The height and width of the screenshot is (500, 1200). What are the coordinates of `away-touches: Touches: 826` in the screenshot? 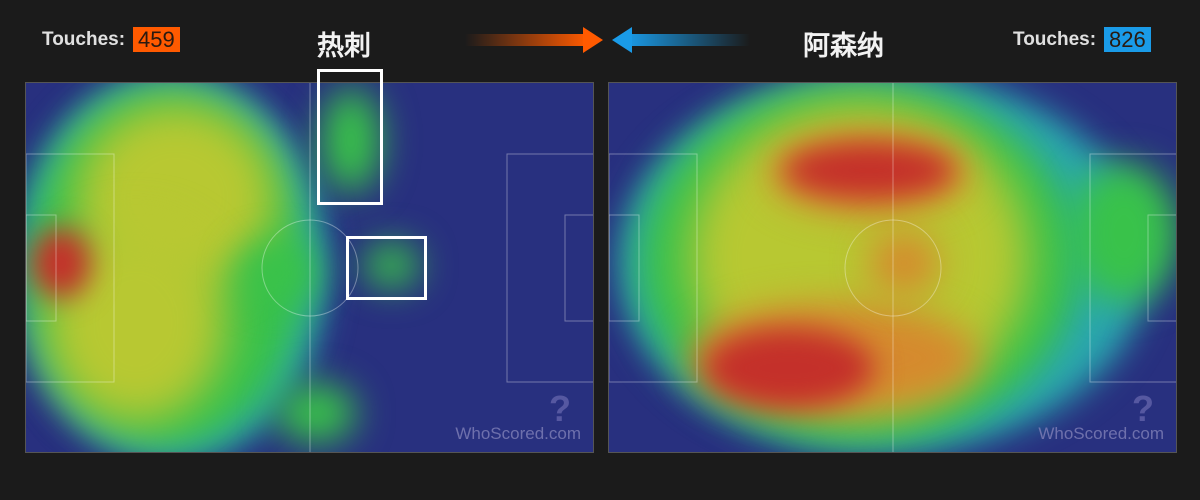 It's located at (1082, 39).